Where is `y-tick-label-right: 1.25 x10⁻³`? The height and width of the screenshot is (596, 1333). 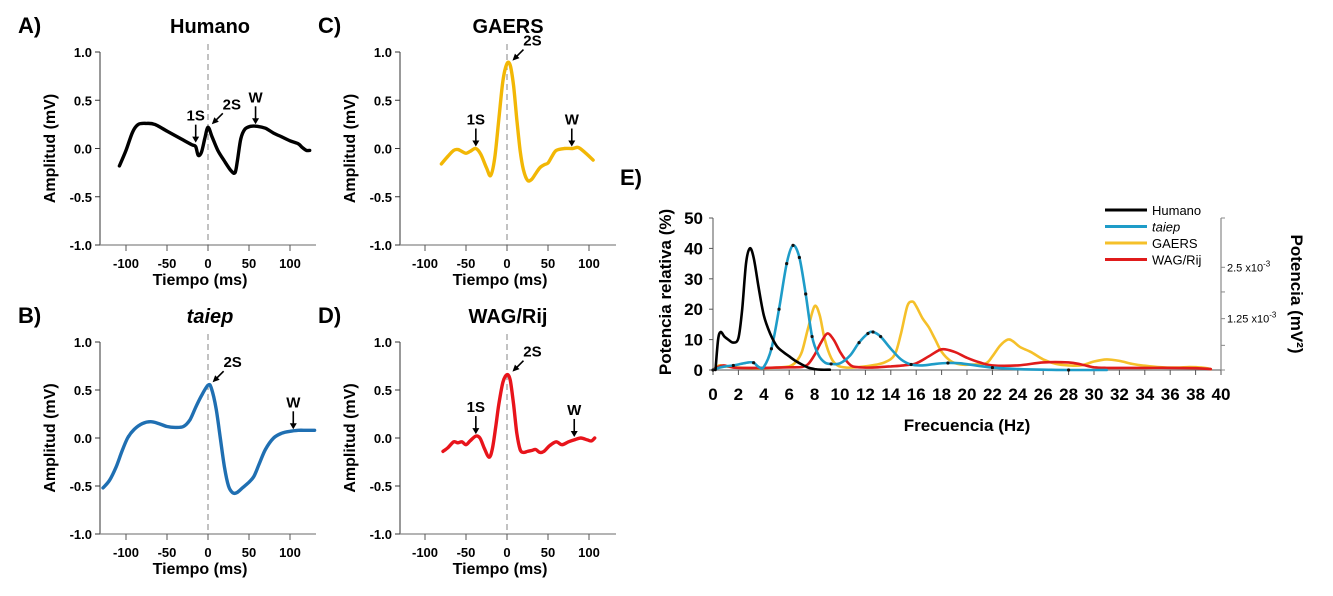
y-tick-label-right: 1.25 x10⁻³ is located at coordinates (1252, 318).